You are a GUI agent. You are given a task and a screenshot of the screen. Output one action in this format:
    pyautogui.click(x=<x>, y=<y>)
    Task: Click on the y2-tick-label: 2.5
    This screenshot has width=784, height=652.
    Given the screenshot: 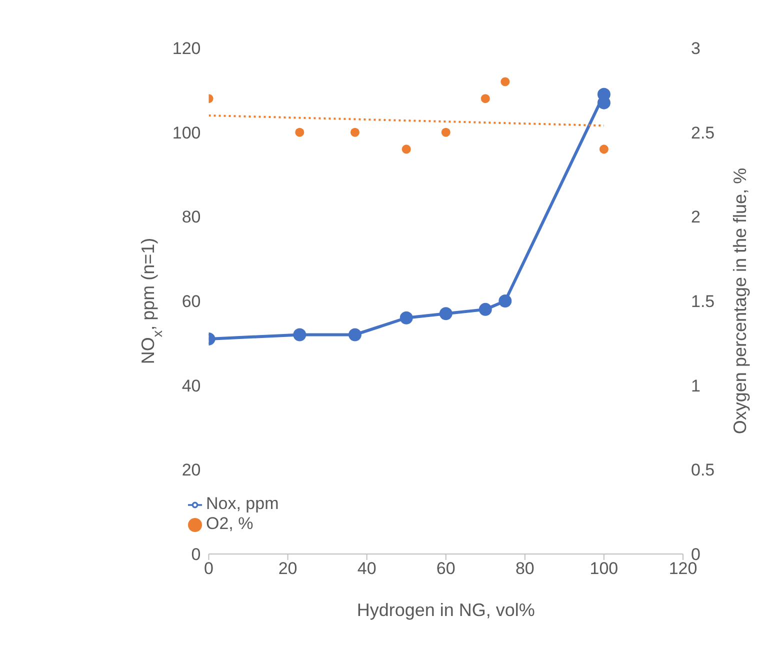 What is the action you would take?
    pyautogui.click(x=703, y=132)
    